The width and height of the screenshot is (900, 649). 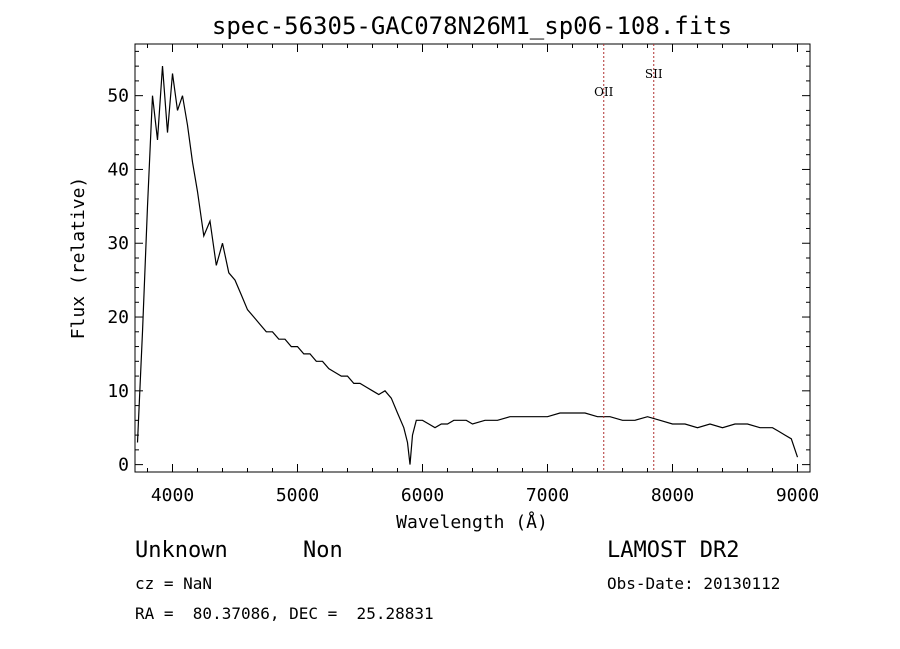 I want to click on x-tick-label: 5000, so click(x=297, y=495).